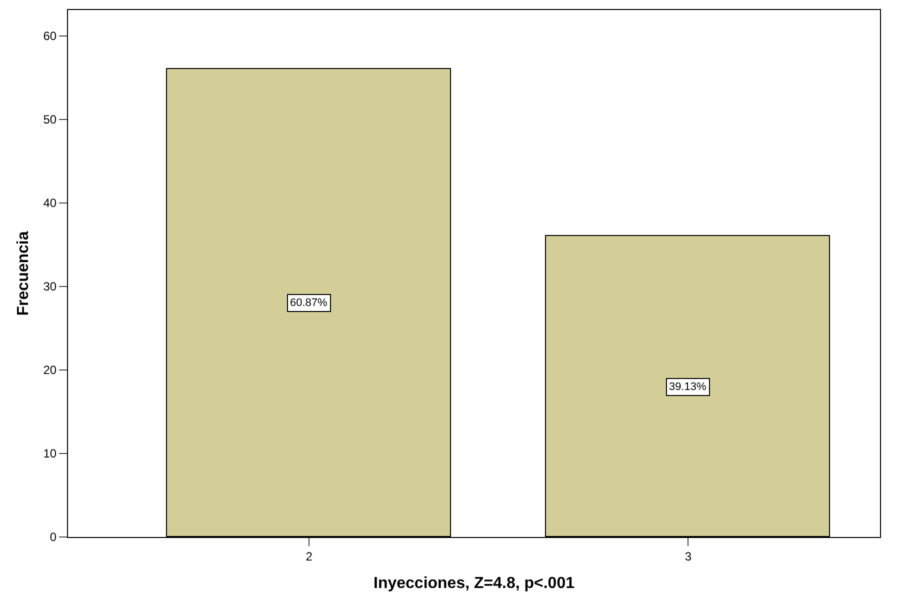  I want to click on y-tick-label: 50, so click(50, 119).